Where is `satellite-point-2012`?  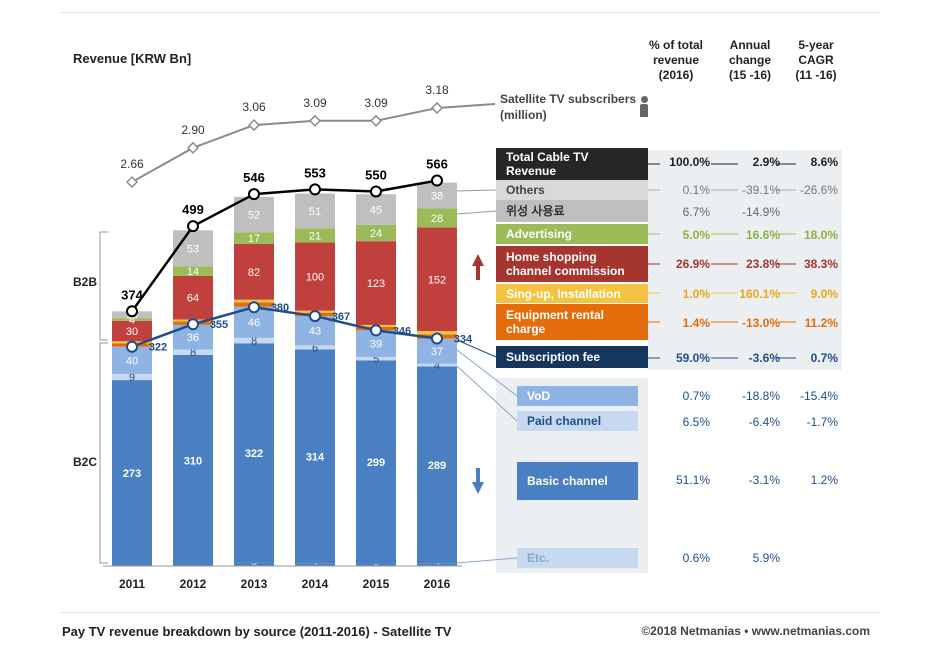
satellite-point-2012 is located at coordinates (193, 147).